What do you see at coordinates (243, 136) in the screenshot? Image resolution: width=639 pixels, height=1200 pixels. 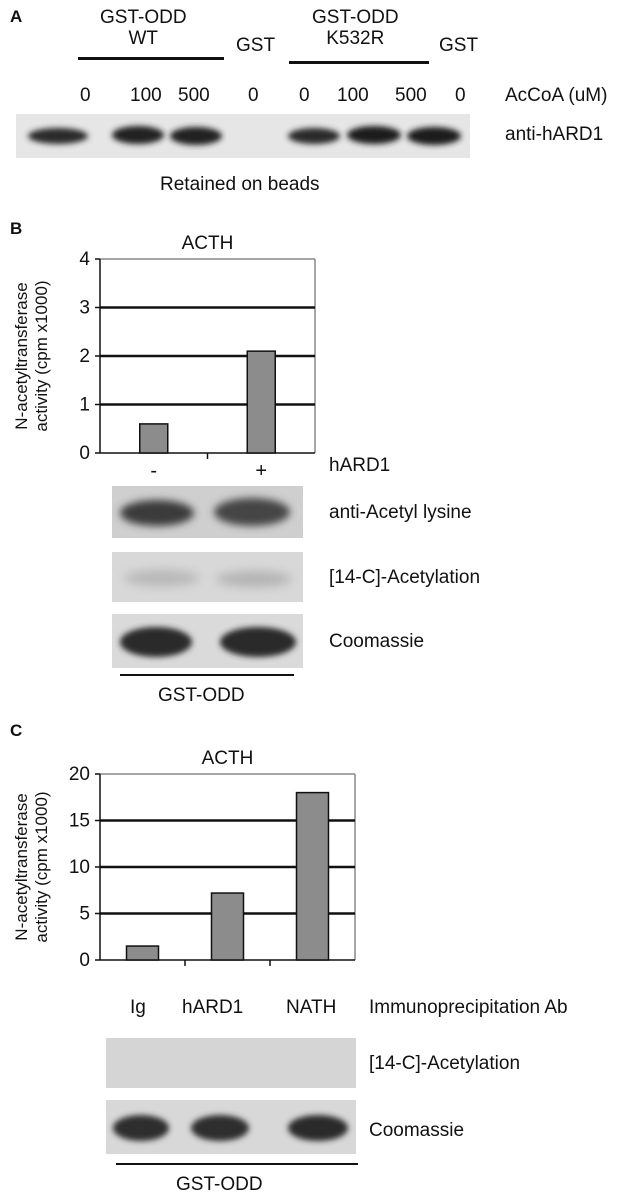 I see `anti-hard1-blot` at bounding box center [243, 136].